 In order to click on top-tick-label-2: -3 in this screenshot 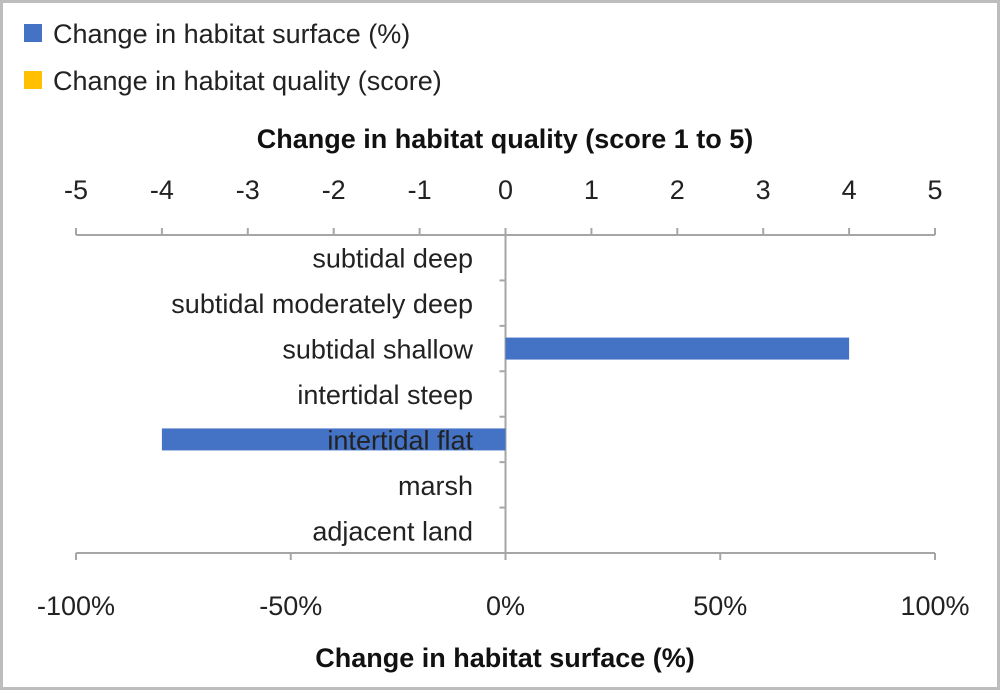, I will do `click(248, 190)`.